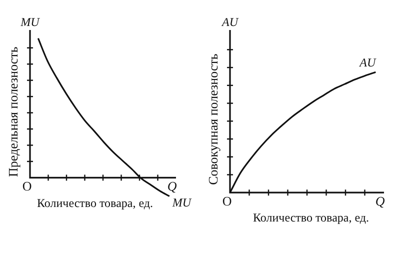 The height and width of the screenshot is (265, 415). I want to click on y-axis-title: Предельная полезность, so click(12, 111).